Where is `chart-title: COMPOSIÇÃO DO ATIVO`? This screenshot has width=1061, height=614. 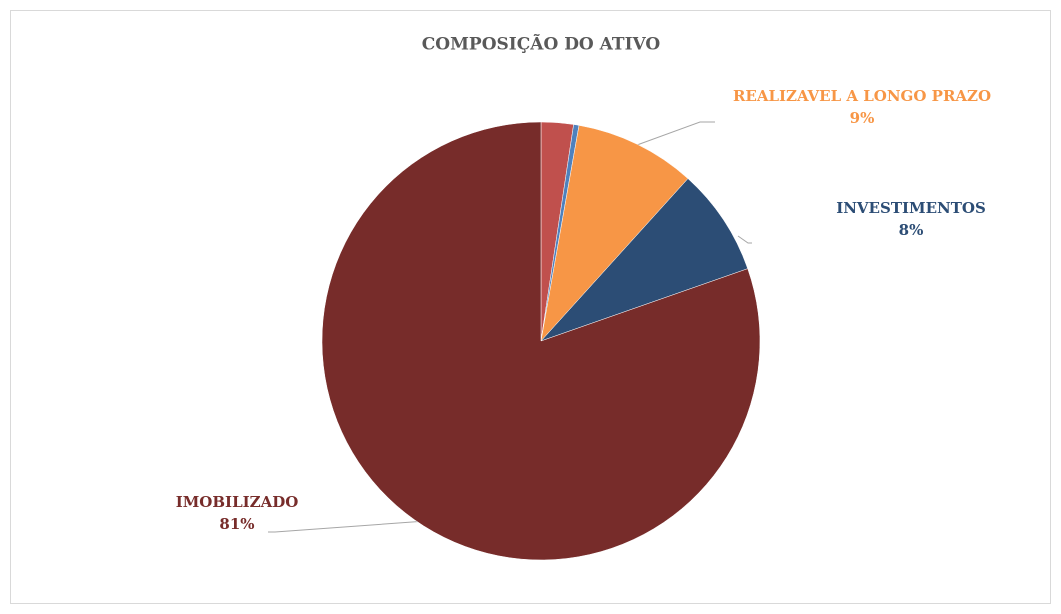
chart-title: COMPOSIÇÃO DO ATIVO is located at coordinates (541, 44).